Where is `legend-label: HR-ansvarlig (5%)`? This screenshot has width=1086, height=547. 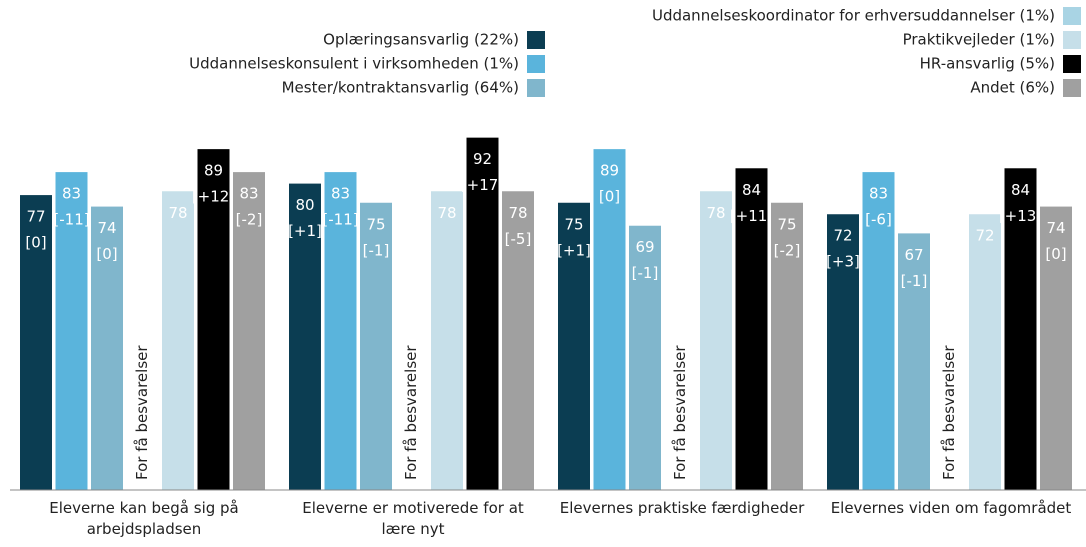 legend-label: HR-ansvarlig (5%) is located at coordinates (987, 64).